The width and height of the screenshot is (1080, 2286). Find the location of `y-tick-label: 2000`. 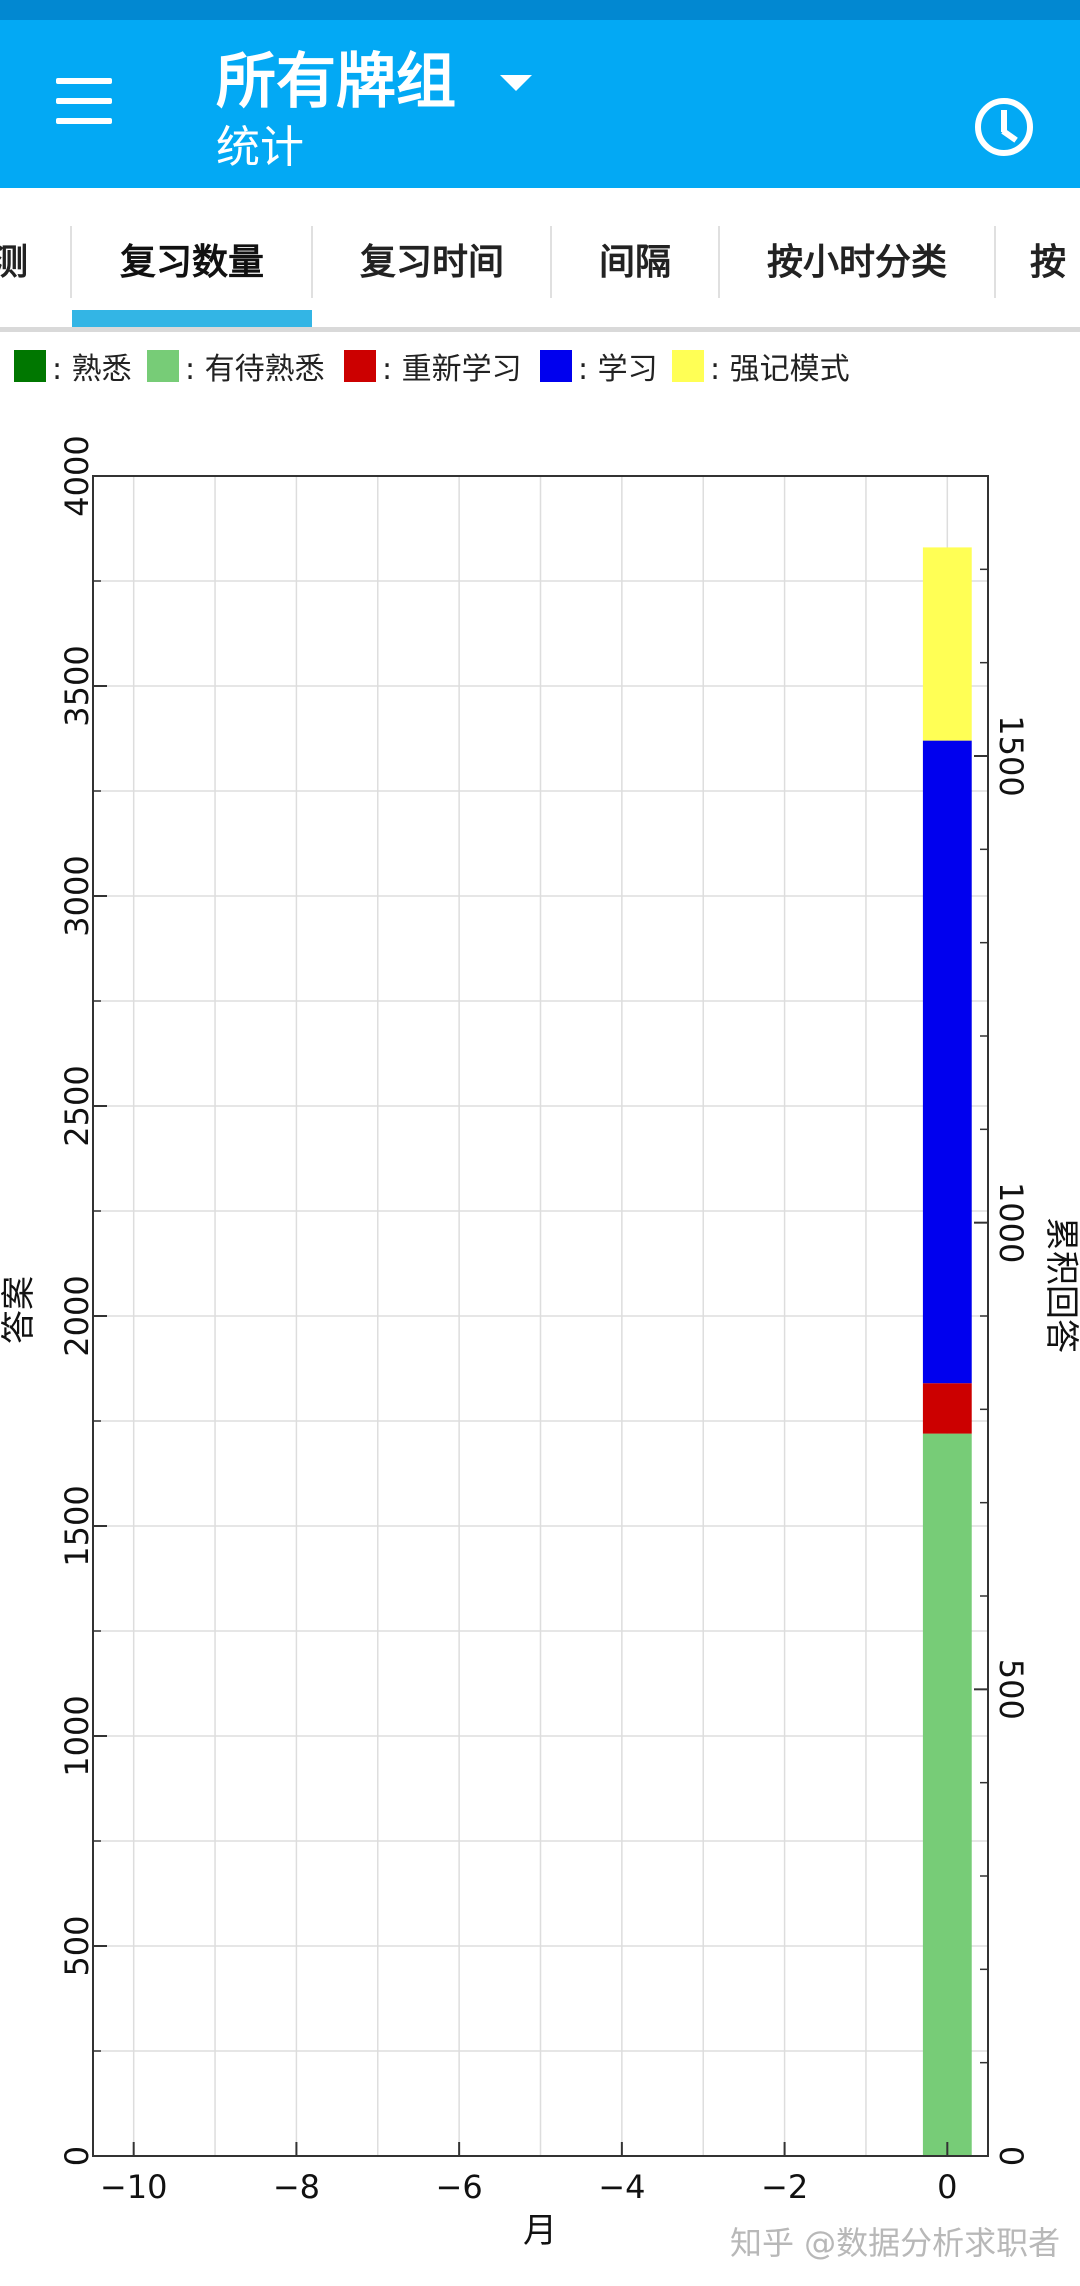

y-tick-label: 2000 is located at coordinates (77, 1315).